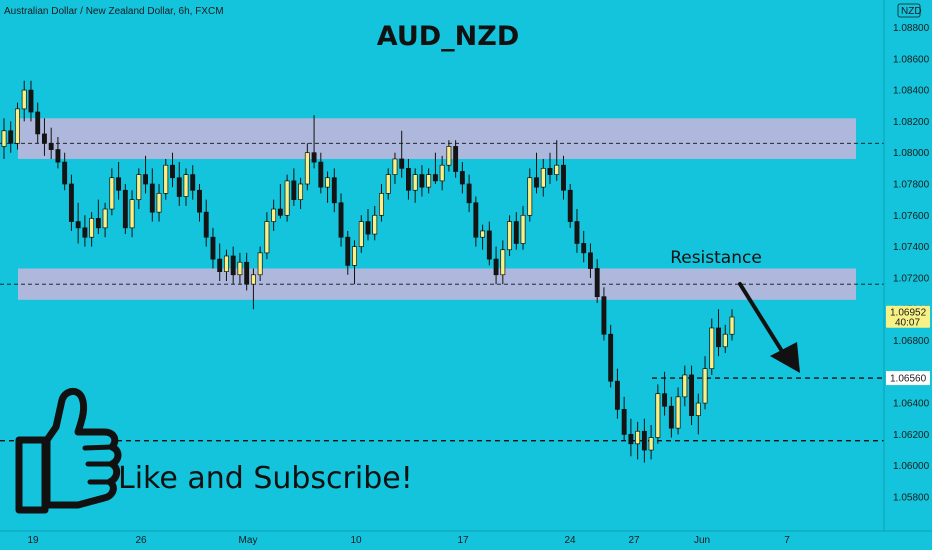 This screenshot has height=550, width=932. What do you see at coordinates (141, 540) in the screenshot?
I see `x-tick-label: 26` at bounding box center [141, 540].